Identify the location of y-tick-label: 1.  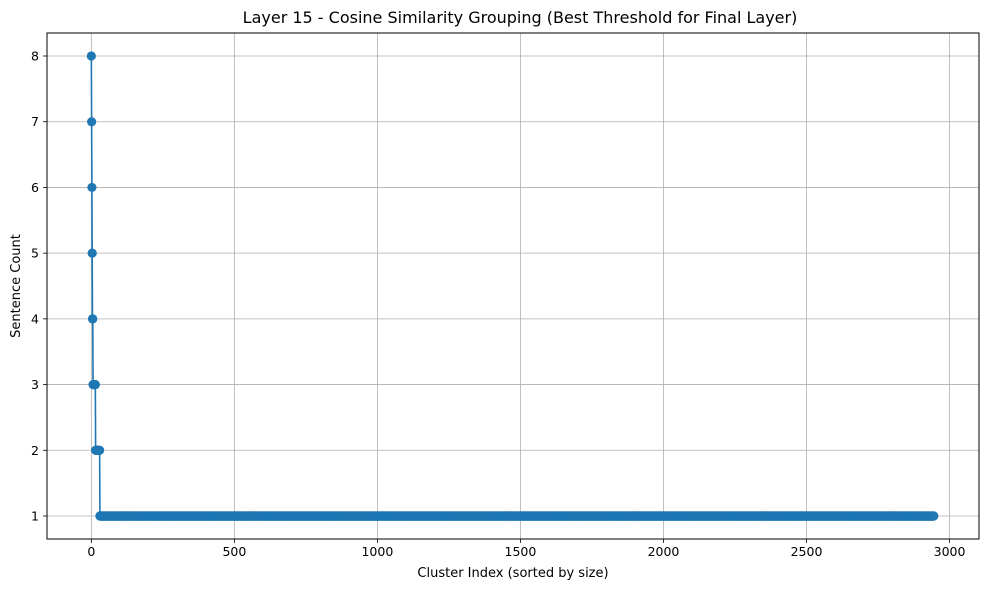
(35, 516).